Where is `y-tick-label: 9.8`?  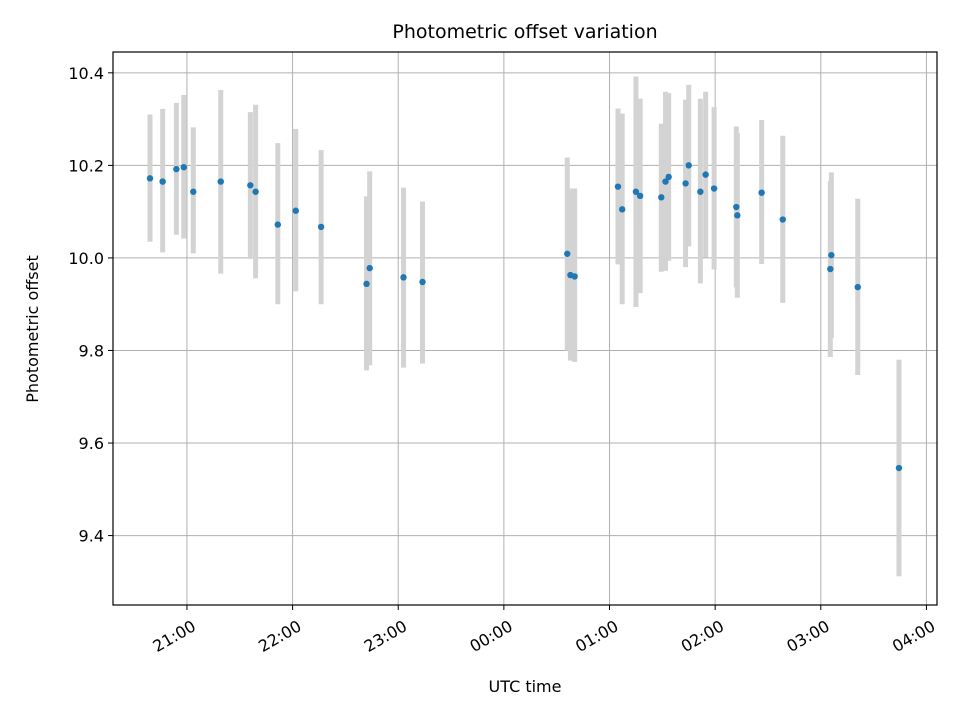 y-tick-label: 9.8 is located at coordinates (91, 350).